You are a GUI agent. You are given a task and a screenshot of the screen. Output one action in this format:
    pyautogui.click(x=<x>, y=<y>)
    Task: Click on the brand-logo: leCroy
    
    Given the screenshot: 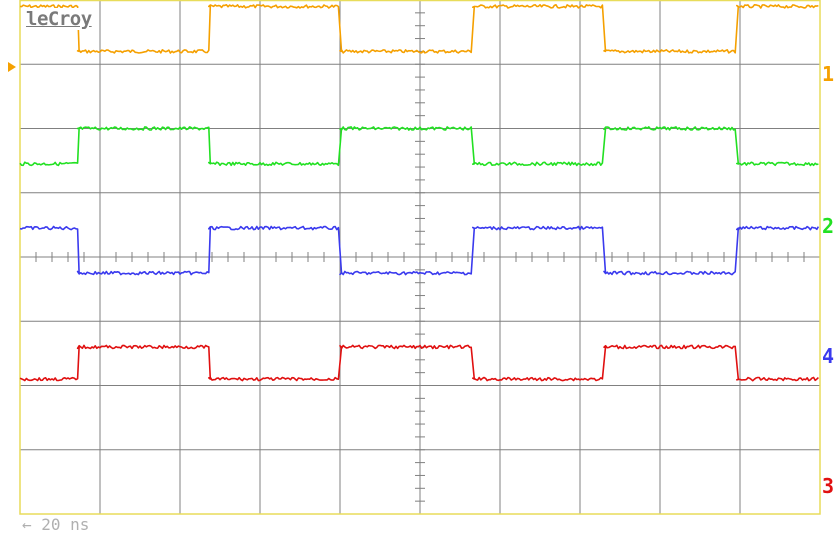 What is the action you would take?
    pyautogui.click(x=59, y=19)
    